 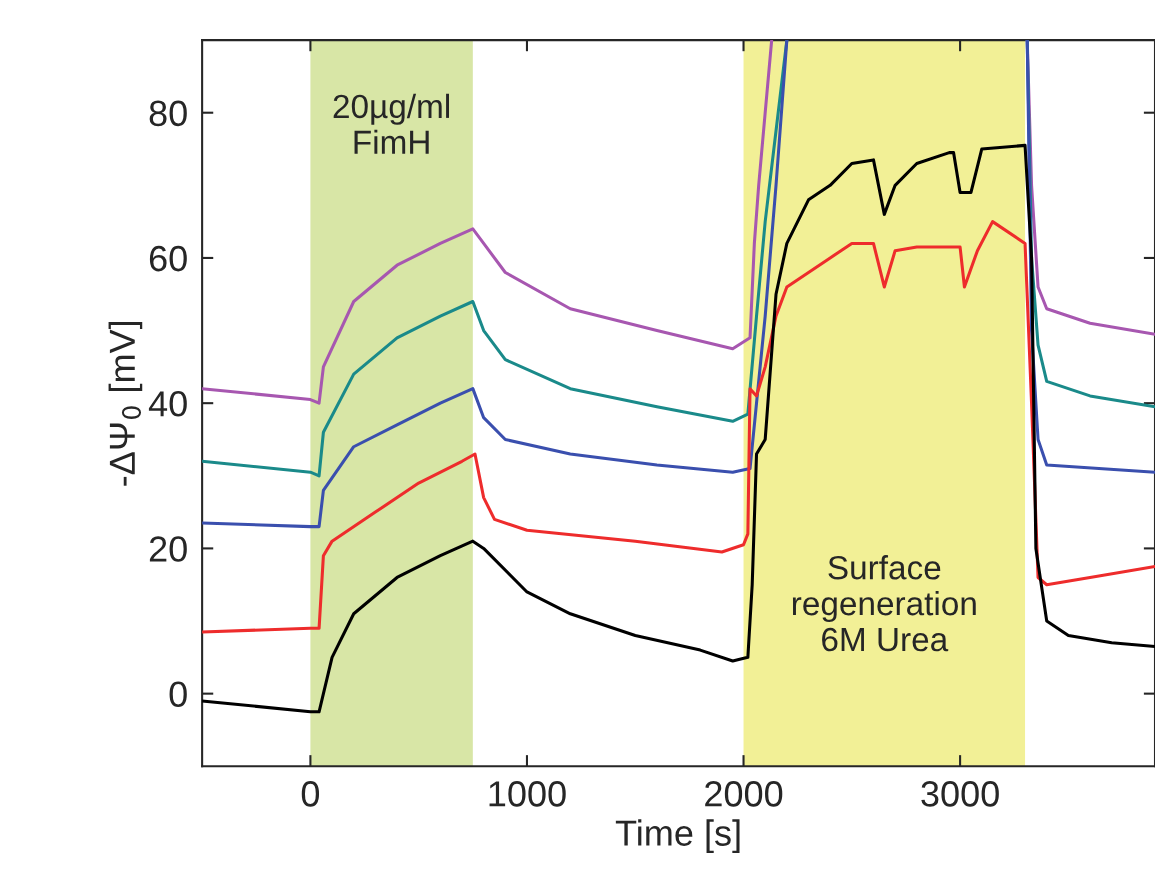 I want to click on y-tick-label: 40, so click(x=167, y=404).